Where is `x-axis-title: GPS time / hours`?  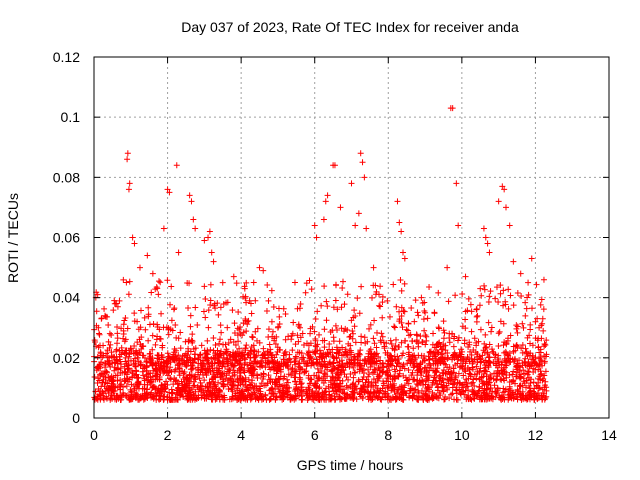 x-axis-title: GPS time / hours is located at coordinates (350, 465).